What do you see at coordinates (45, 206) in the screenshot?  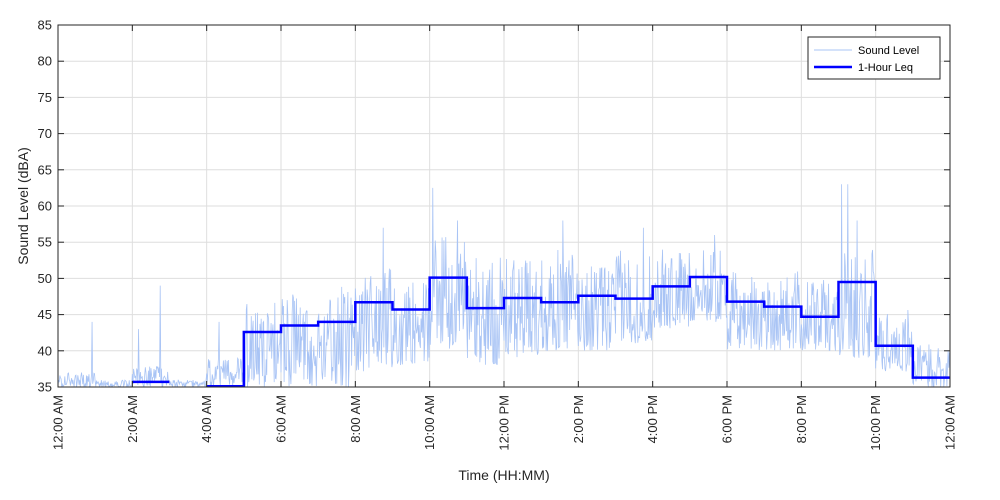 I see `y-tick-label: 60` at bounding box center [45, 206].